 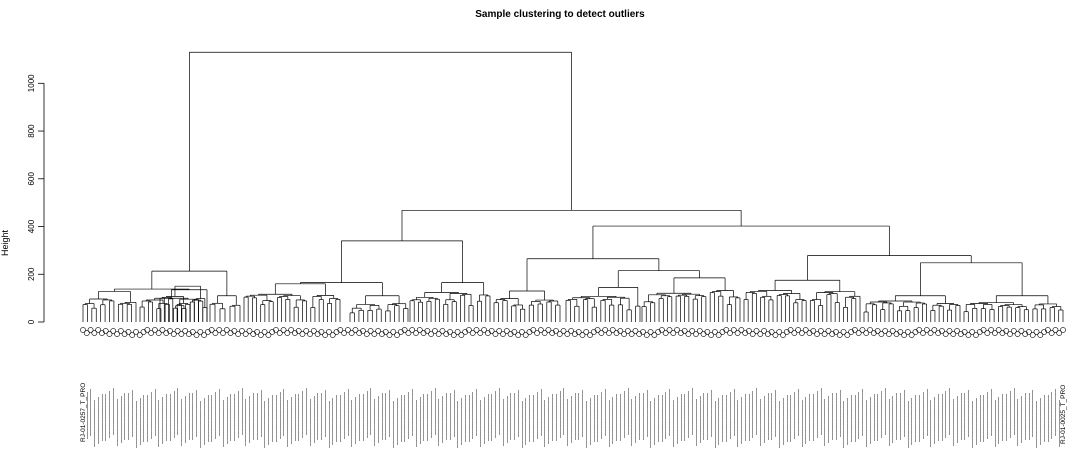 I want to click on y-tick-label: 800, so click(x=31, y=131).